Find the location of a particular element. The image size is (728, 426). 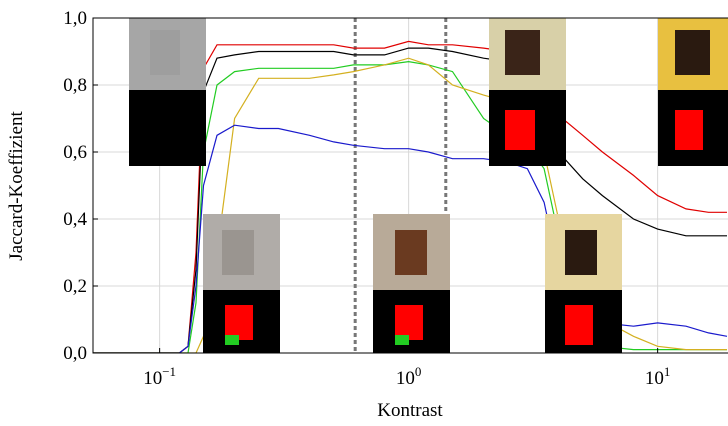

y-tick-label: 0,0 is located at coordinates (75, 353).